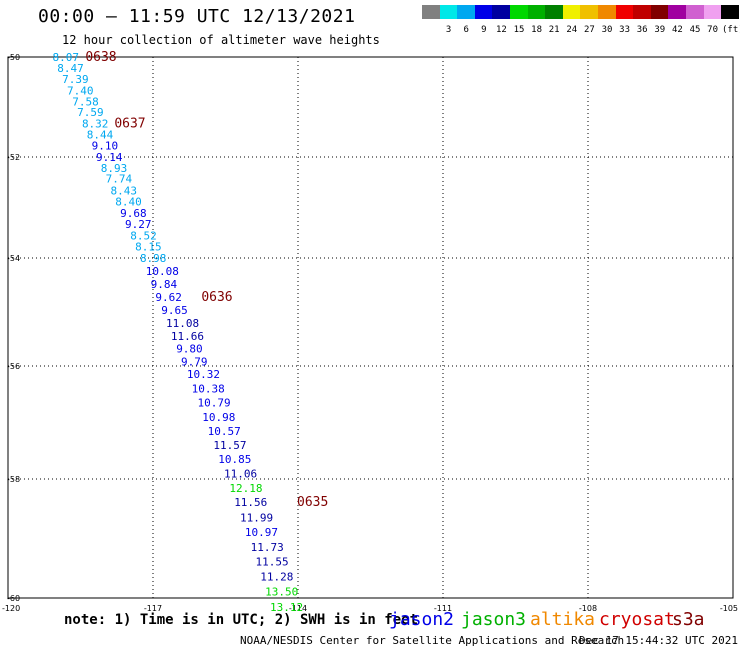 The image size is (740, 650). What do you see at coordinates (123, 190) in the screenshot?
I see `wave-height-value: 8.43` at bounding box center [123, 190].